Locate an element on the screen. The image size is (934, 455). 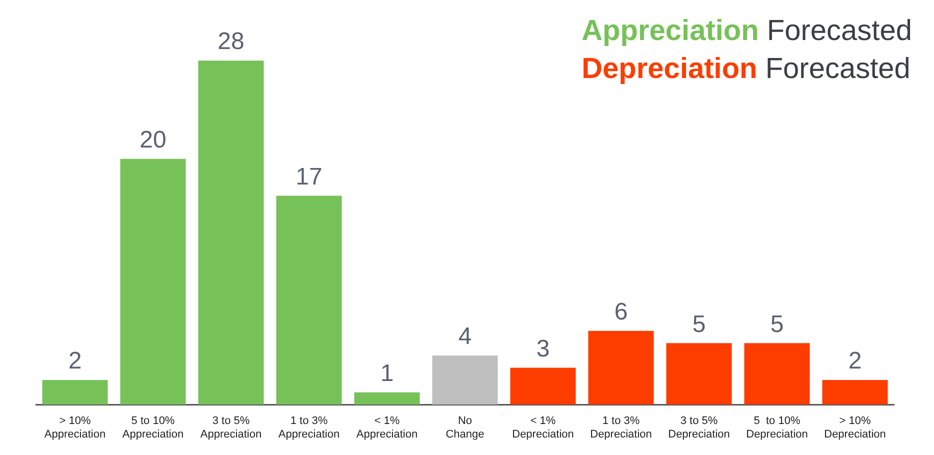
data-label: 20 is located at coordinates (153, 140).